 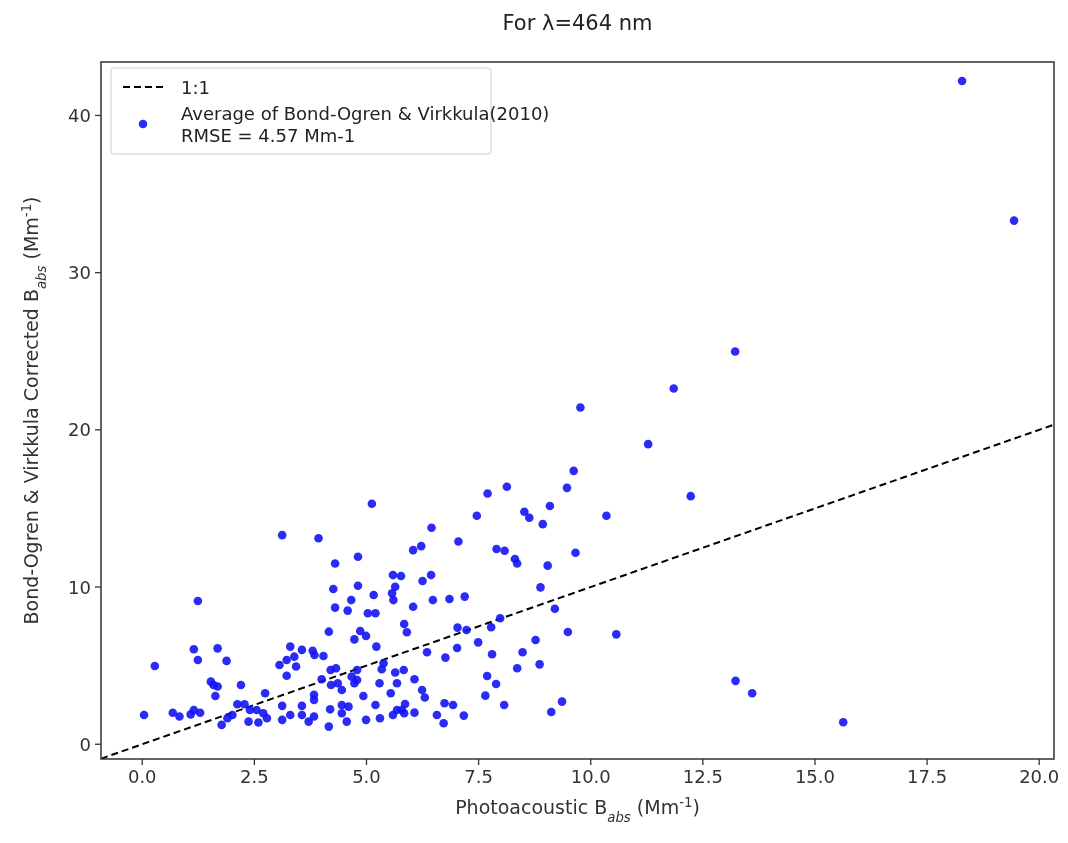 What do you see at coordinates (702, 776) in the screenshot?
I see `x-tick-label: 12.5` at bounding box center [702, 776].